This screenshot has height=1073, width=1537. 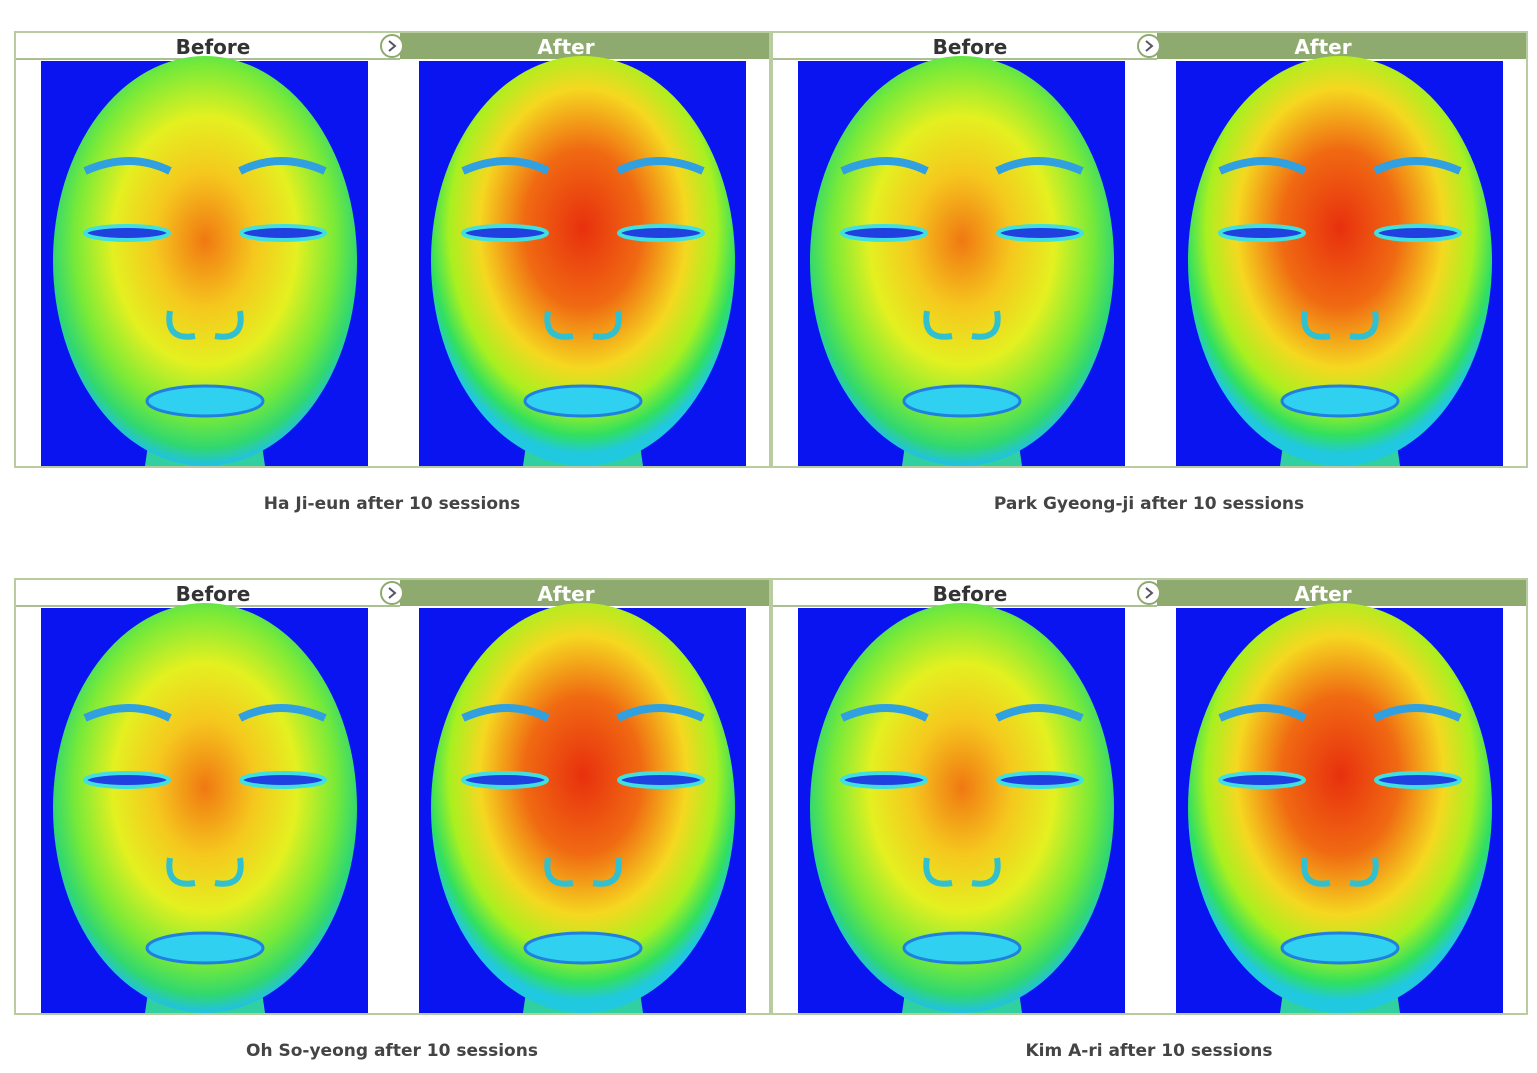 I want to click on caption: Park Gyeong-ji after 10 sessions, so click(x=1149, y=504).